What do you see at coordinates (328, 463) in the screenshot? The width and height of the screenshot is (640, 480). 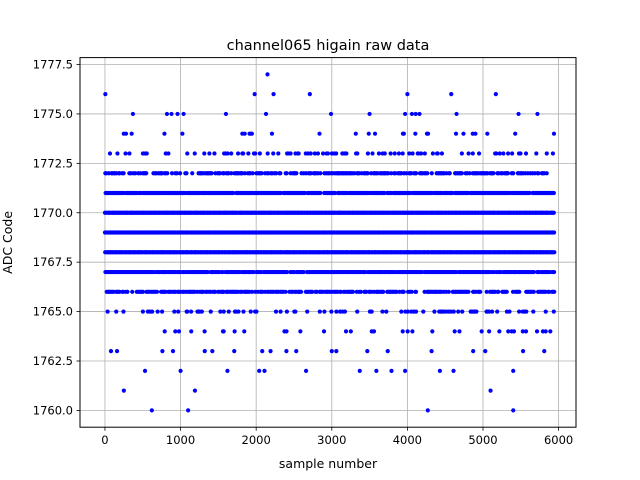 I see `x-axis-label: sample number` at bounding box center [328, 463].